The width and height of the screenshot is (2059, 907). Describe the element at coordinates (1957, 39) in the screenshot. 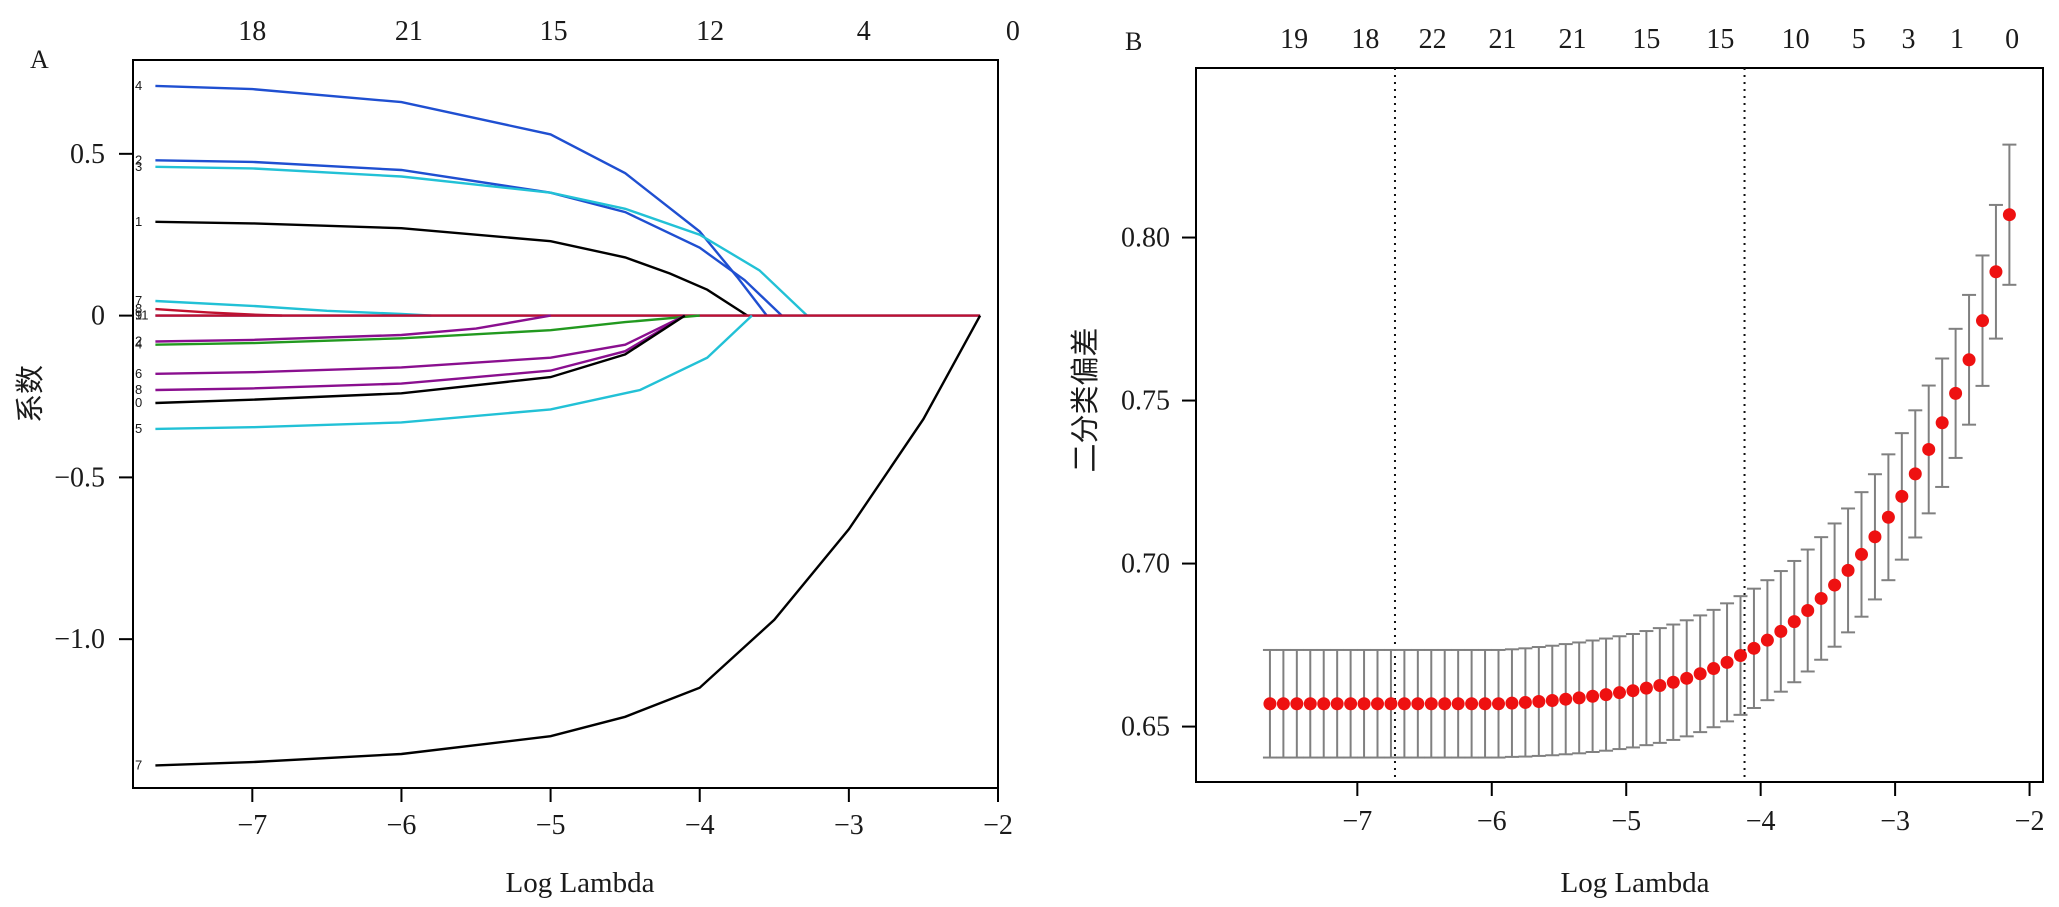

I see `top-axis-label: 1` at that location.